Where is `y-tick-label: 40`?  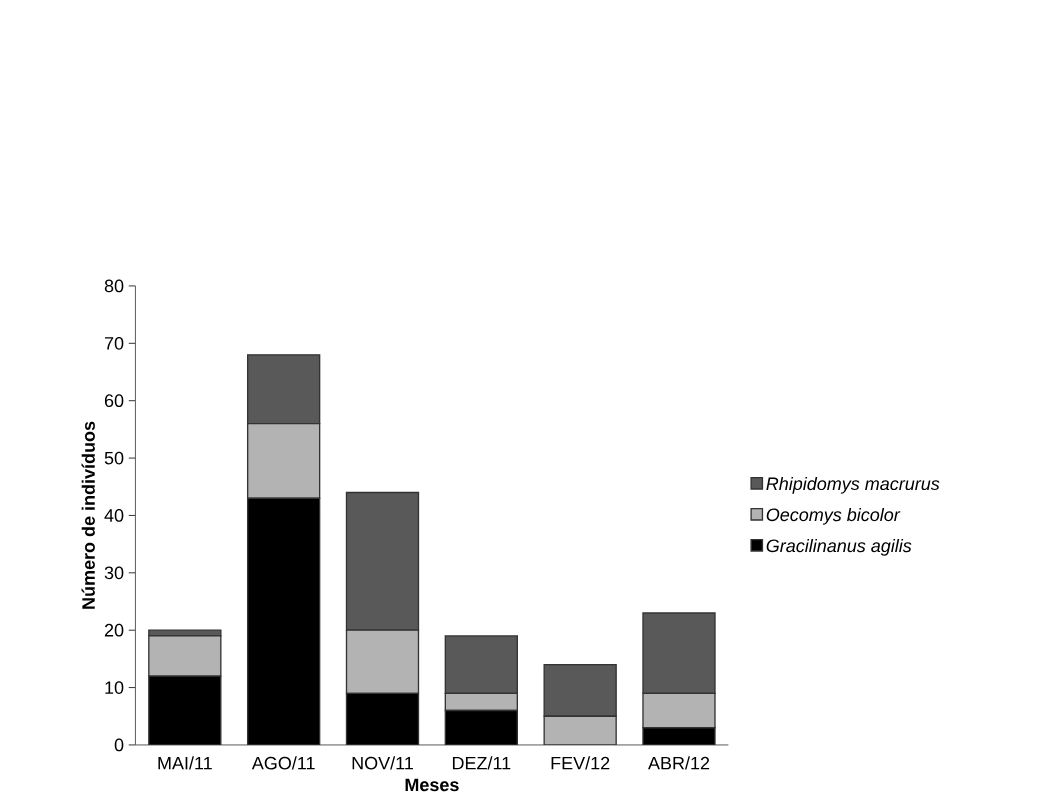 y-tick-label: 40 is located at coordinates (114, 515).